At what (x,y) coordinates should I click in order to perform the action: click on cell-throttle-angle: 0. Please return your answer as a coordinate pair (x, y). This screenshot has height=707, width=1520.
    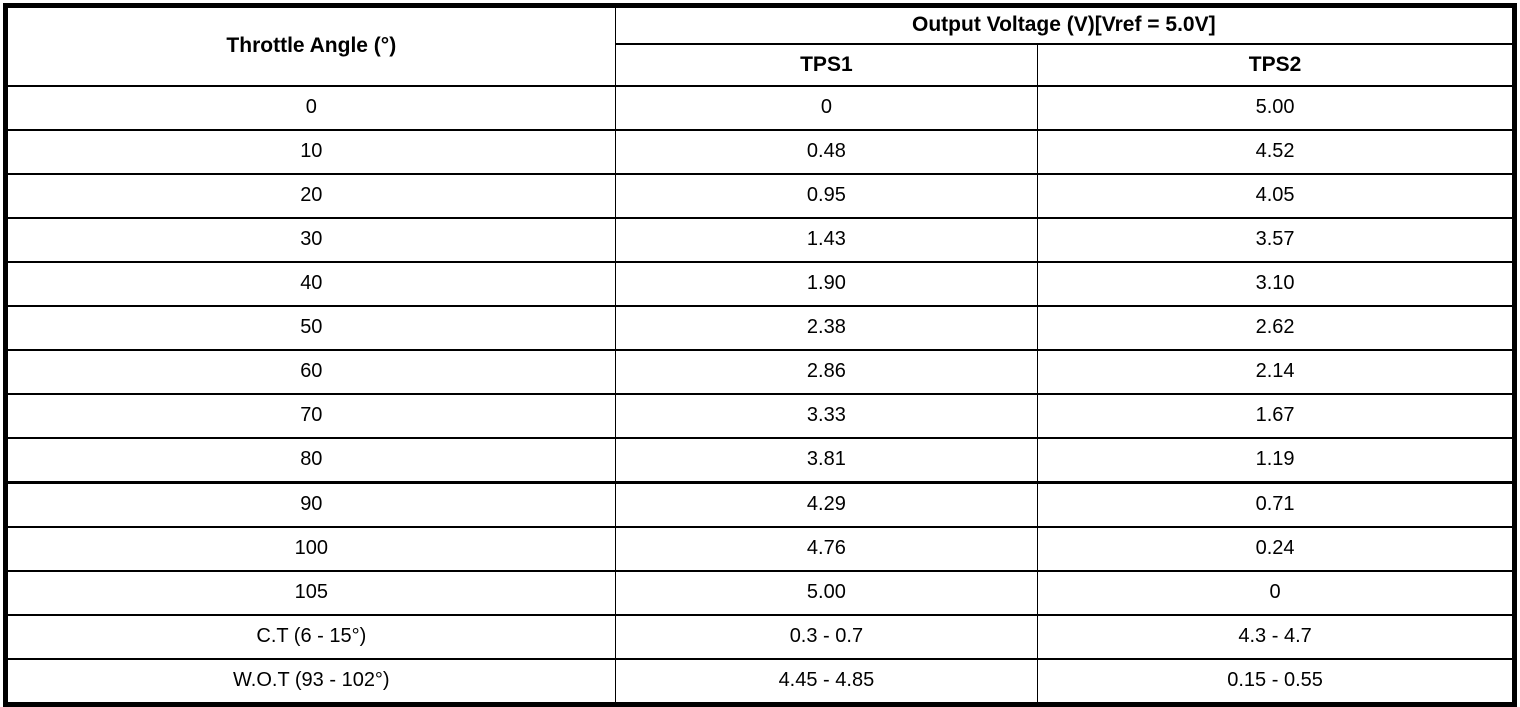
    Looking at the image, I should click on (310, 107).